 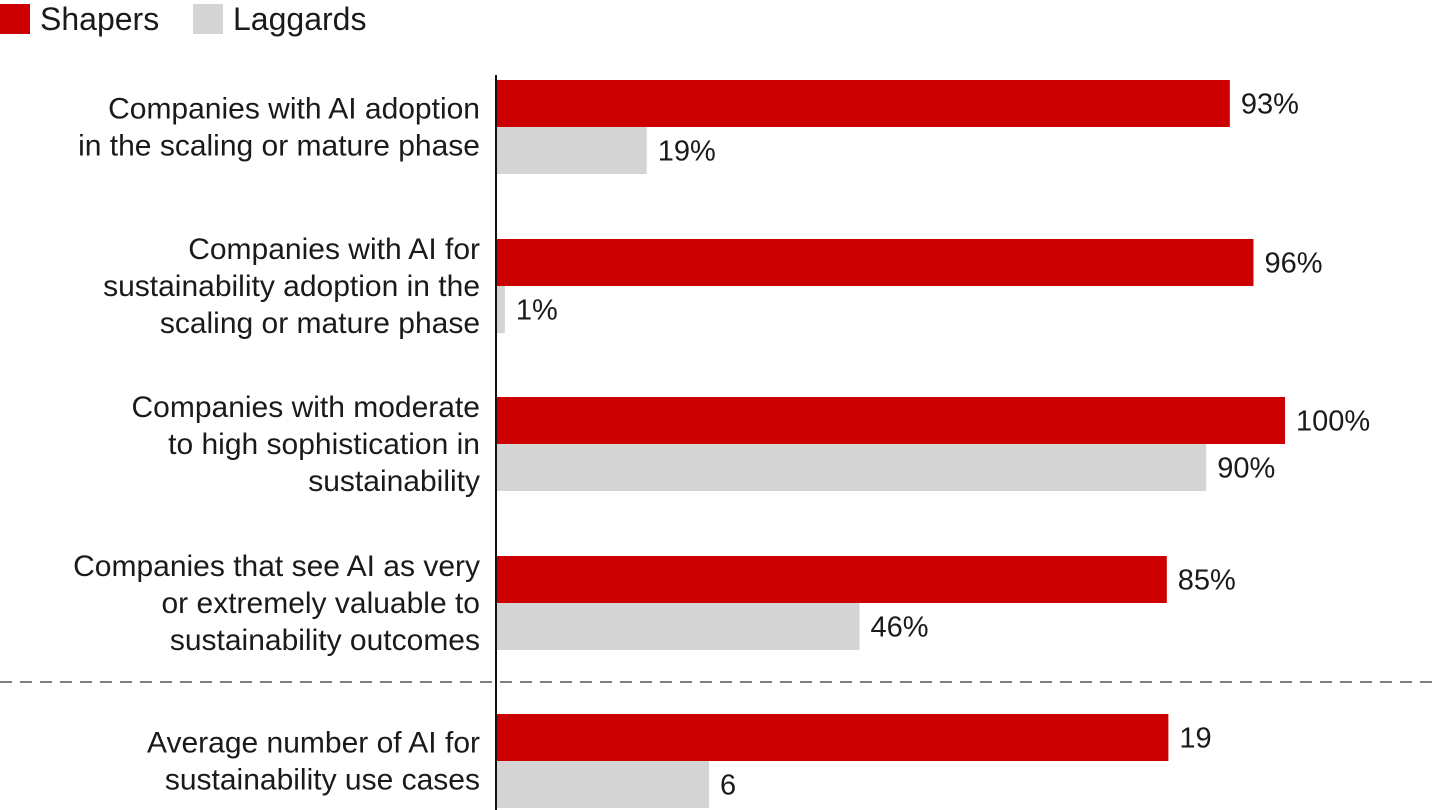 I want to click on category-label-line: sustainability, so click(x=394, y=481).